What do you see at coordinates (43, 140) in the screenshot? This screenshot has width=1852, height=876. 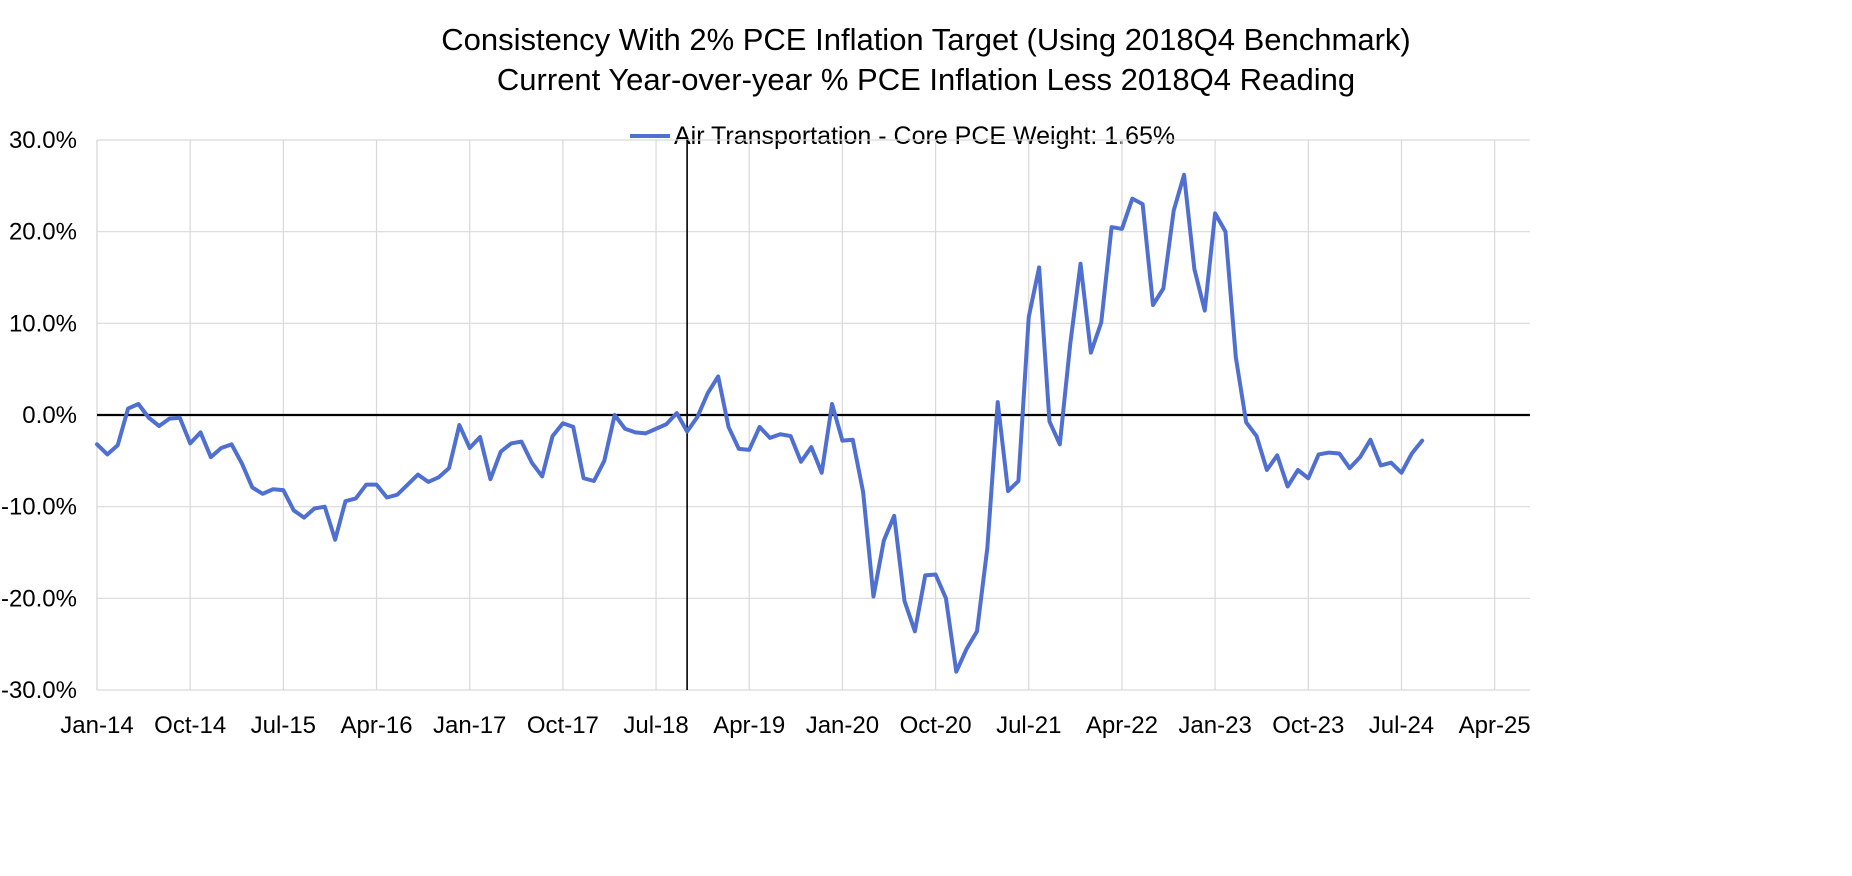 I see `y-tick-label: 30.0%` at bounding box center [43, 140].